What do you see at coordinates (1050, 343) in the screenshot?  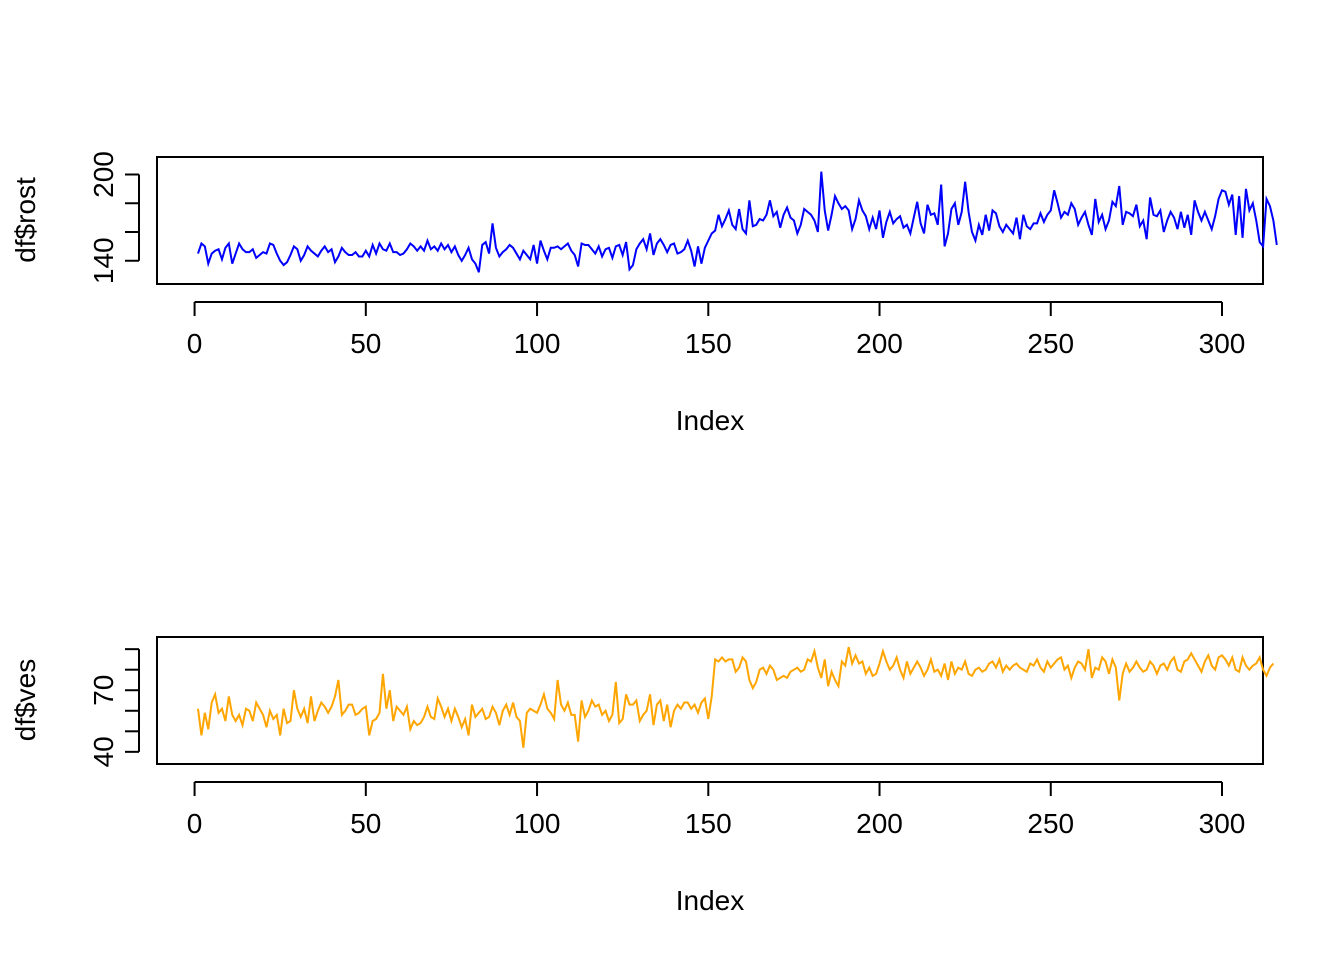 I see `rost-x-tick-label: 250` at bounding box center [1050, 343].